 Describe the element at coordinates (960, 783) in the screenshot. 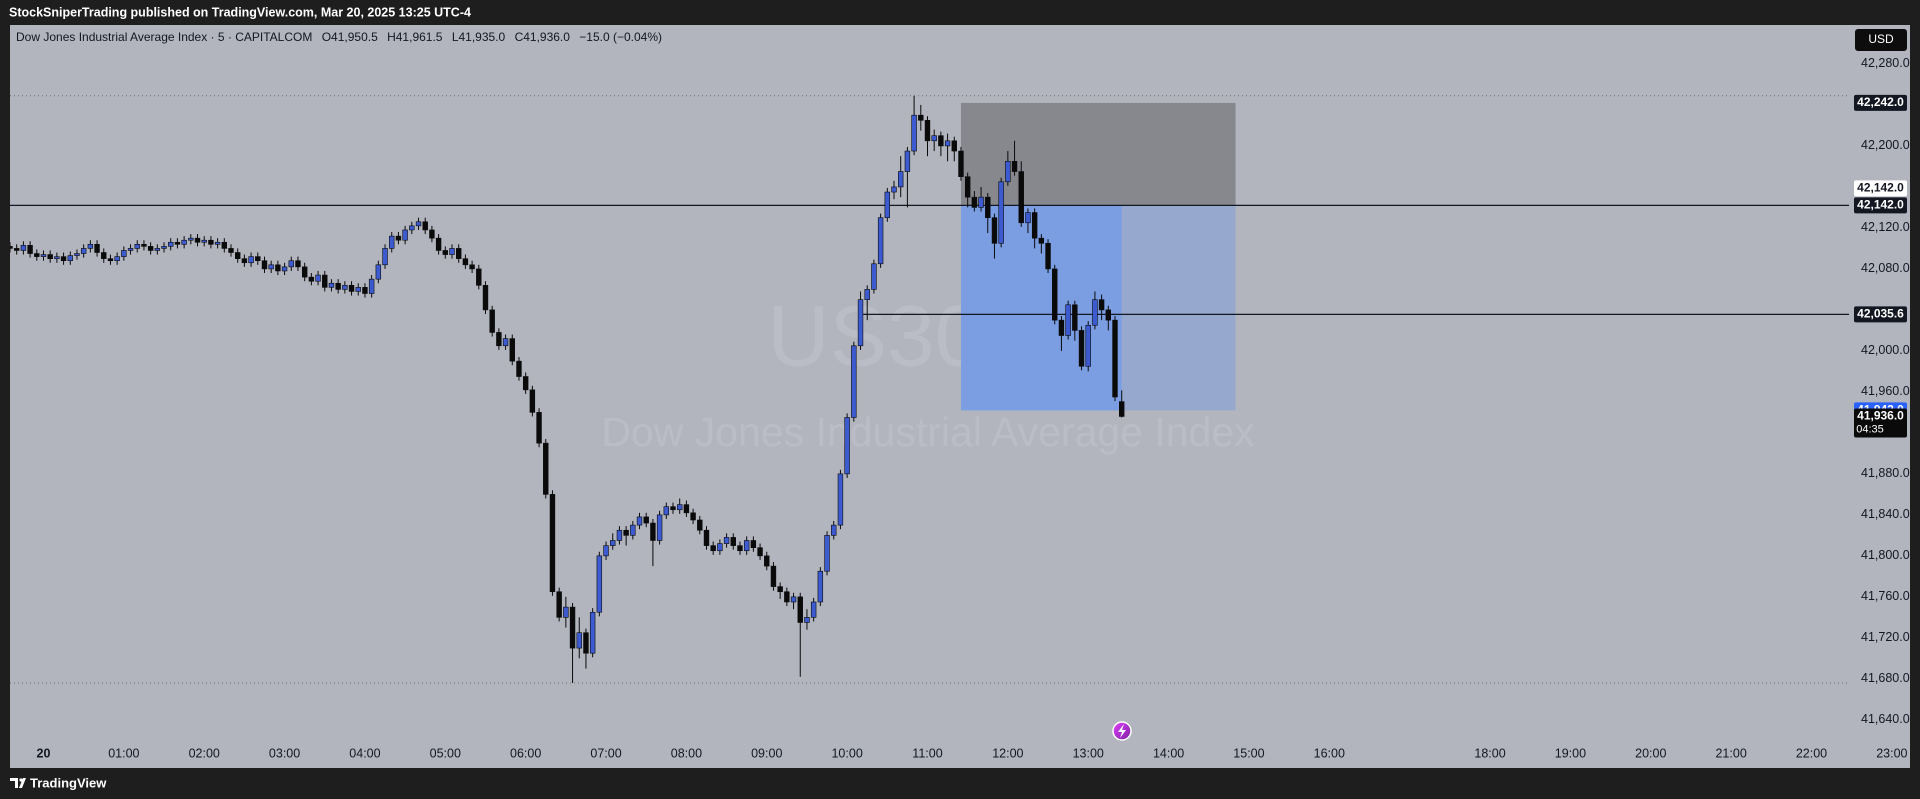

I see `footer-bar` at that location.